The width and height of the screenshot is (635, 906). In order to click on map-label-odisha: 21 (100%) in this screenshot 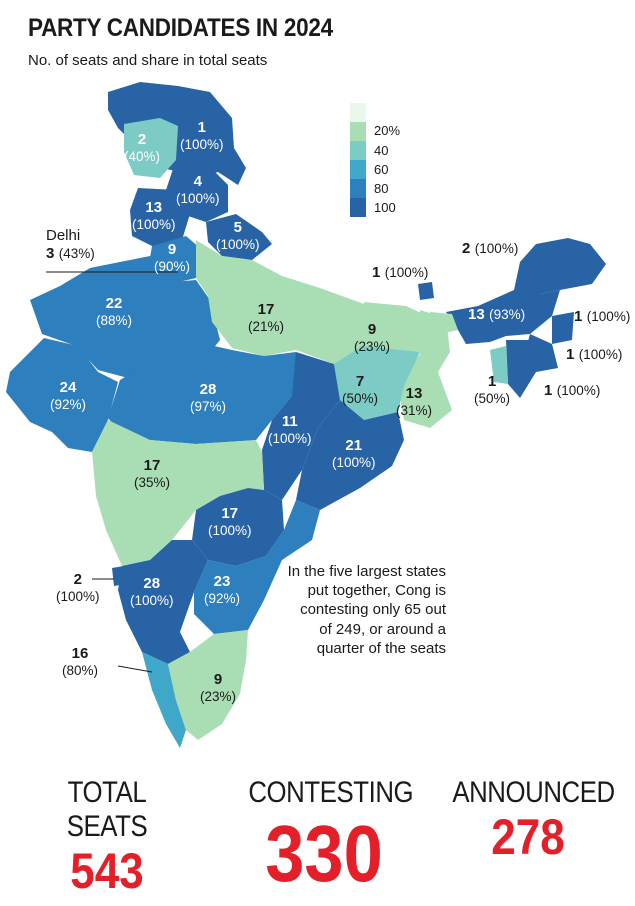, I will do `click(354, 453)`.